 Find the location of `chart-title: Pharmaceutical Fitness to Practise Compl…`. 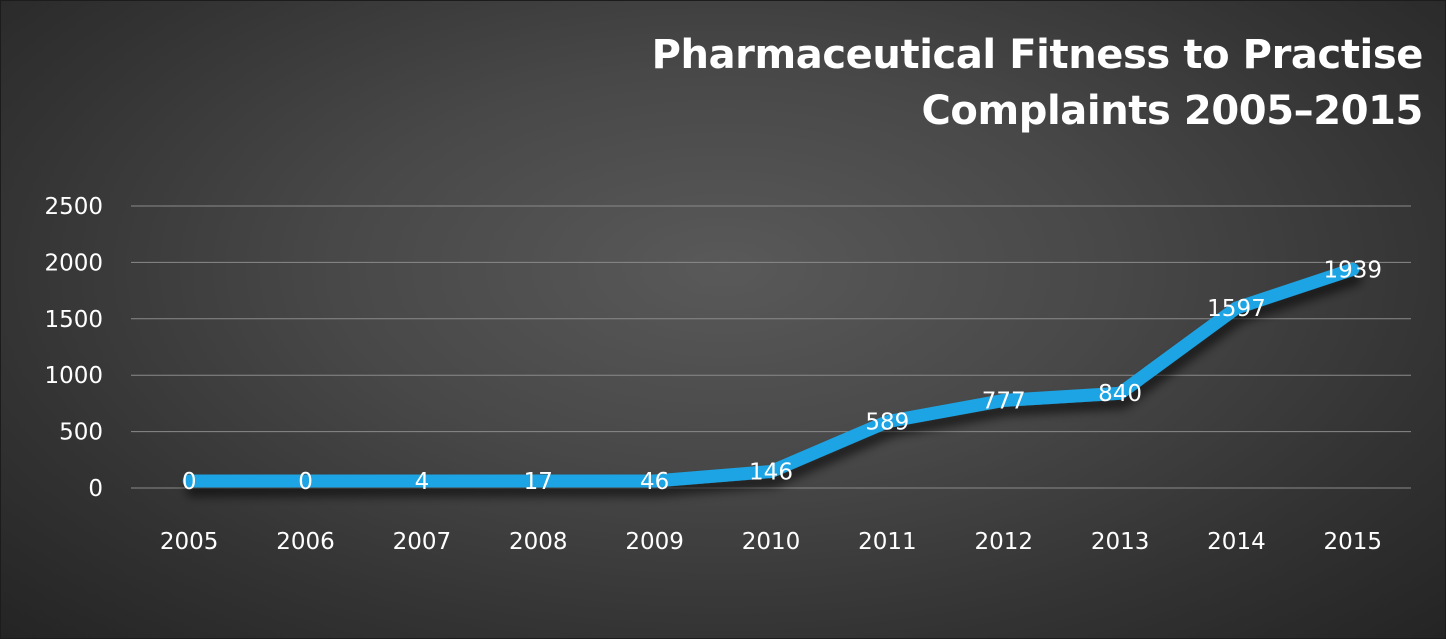

chart-title: Pharmaceutical Fitness to Practise Compl… is located at coordinates (923, 83).